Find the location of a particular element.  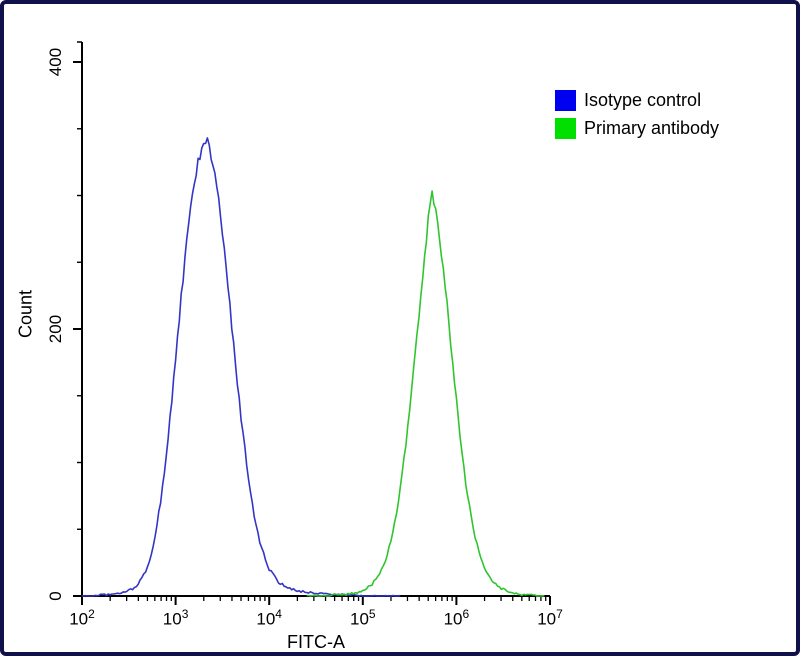

legend: Isotype control Primary antibody is located at coordinates (637, 118).